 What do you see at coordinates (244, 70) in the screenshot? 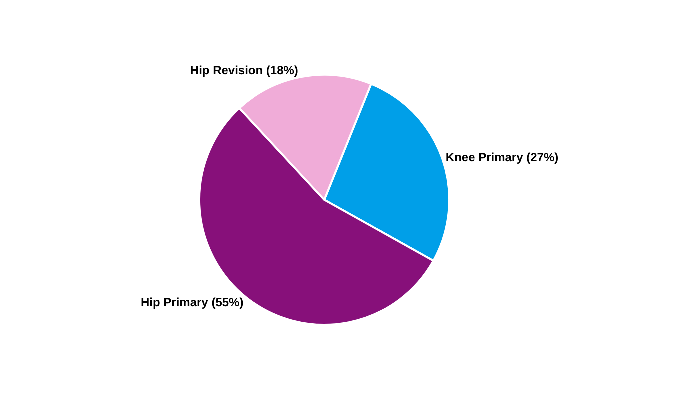
I see `slice-label: Hip Revision (18%)` at bounding box center [244, 70].